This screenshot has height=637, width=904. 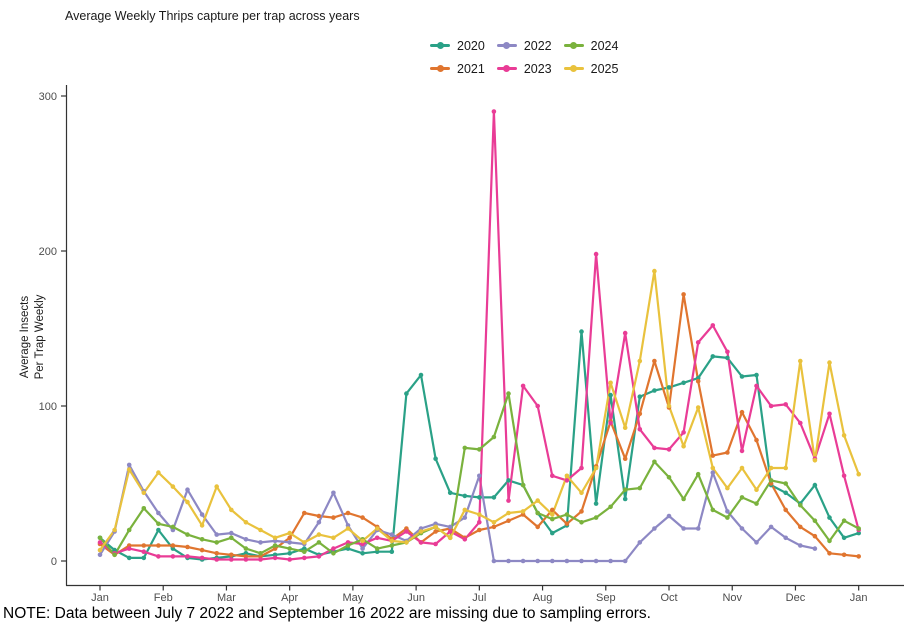 I want to click on x-tick-label: Apr, so click(x=289, y=598).